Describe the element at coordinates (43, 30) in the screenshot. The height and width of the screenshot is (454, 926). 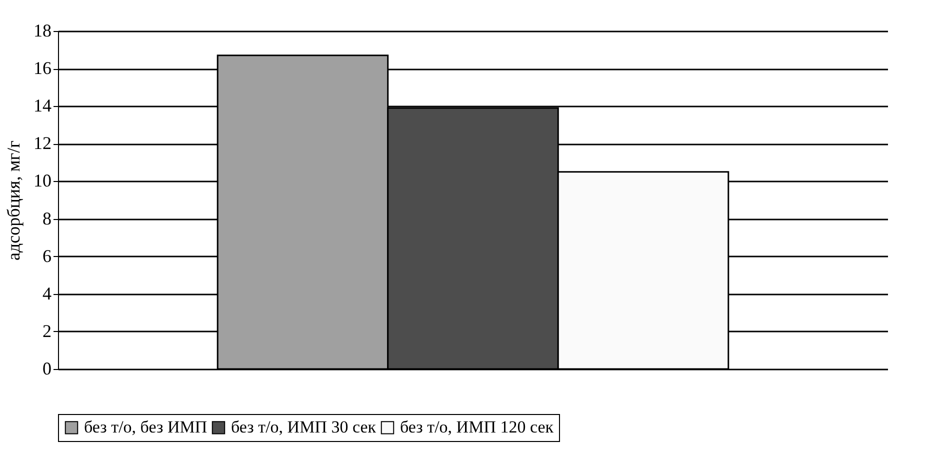
I see `y-tick-label: 18` at that location.